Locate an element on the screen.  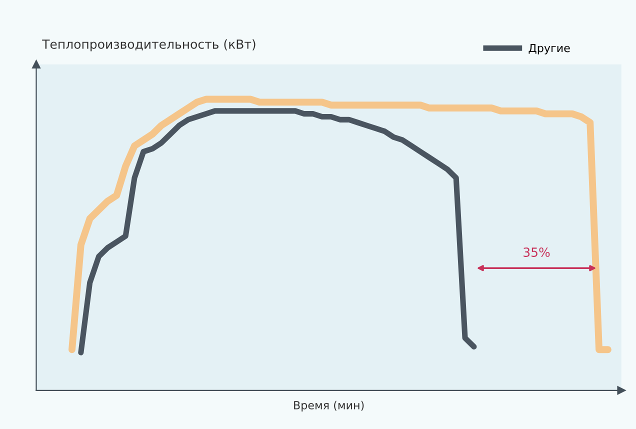
y-axis-title: Теплопроизводительность (кВт) is located at coordinates (149, 45).